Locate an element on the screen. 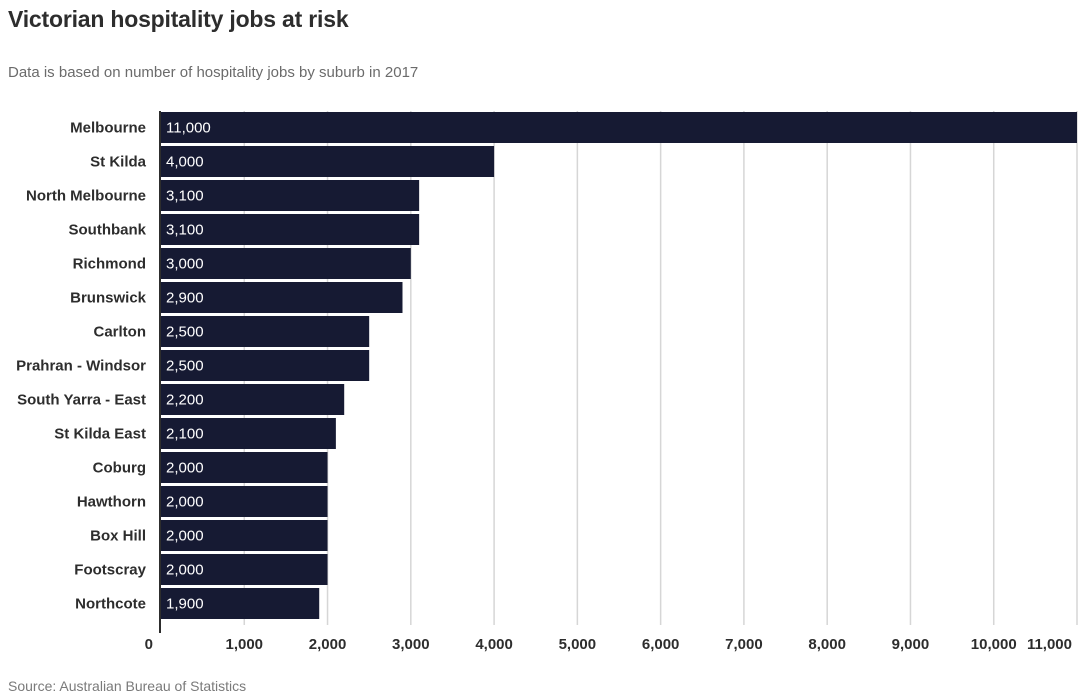  x-tick-label: 7,000 is located at coordinates (744, 644).